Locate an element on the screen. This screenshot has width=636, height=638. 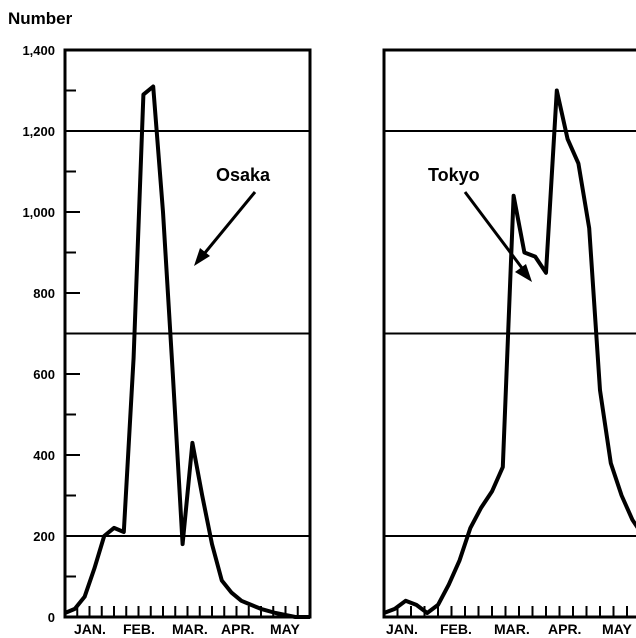
tokyo-annotation-arrowhead is located at coordinates (523, 273).